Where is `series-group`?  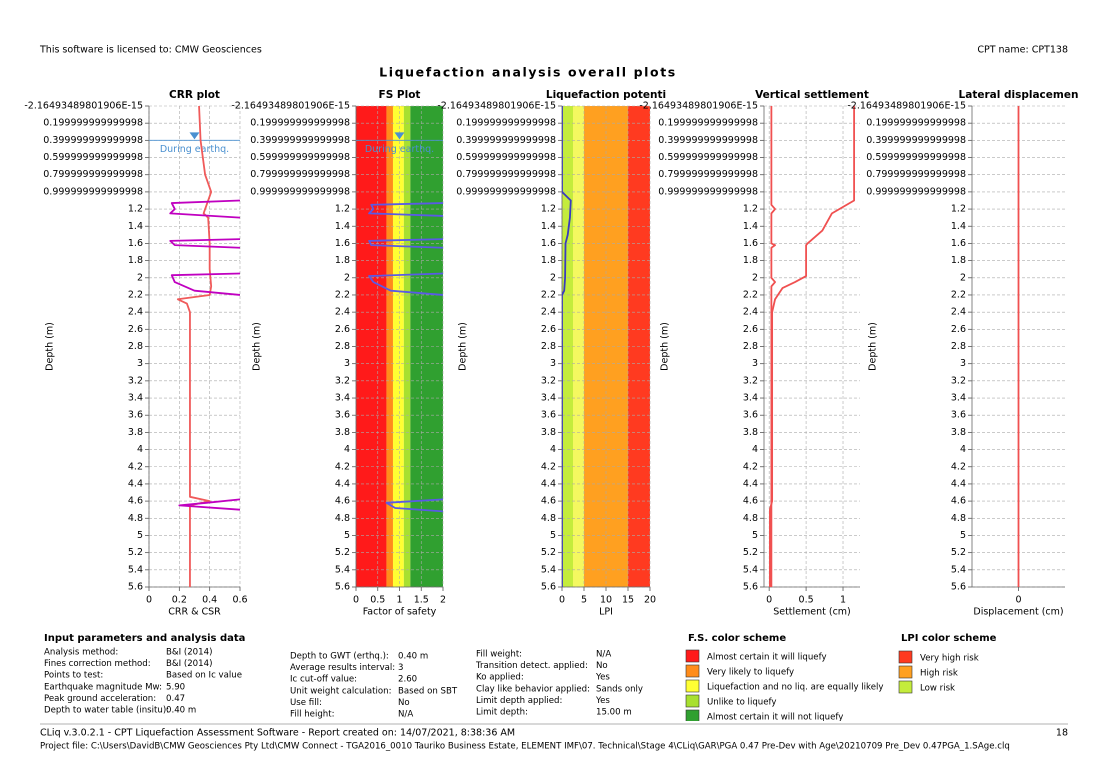 series-group is located at coordinates (567, 346).